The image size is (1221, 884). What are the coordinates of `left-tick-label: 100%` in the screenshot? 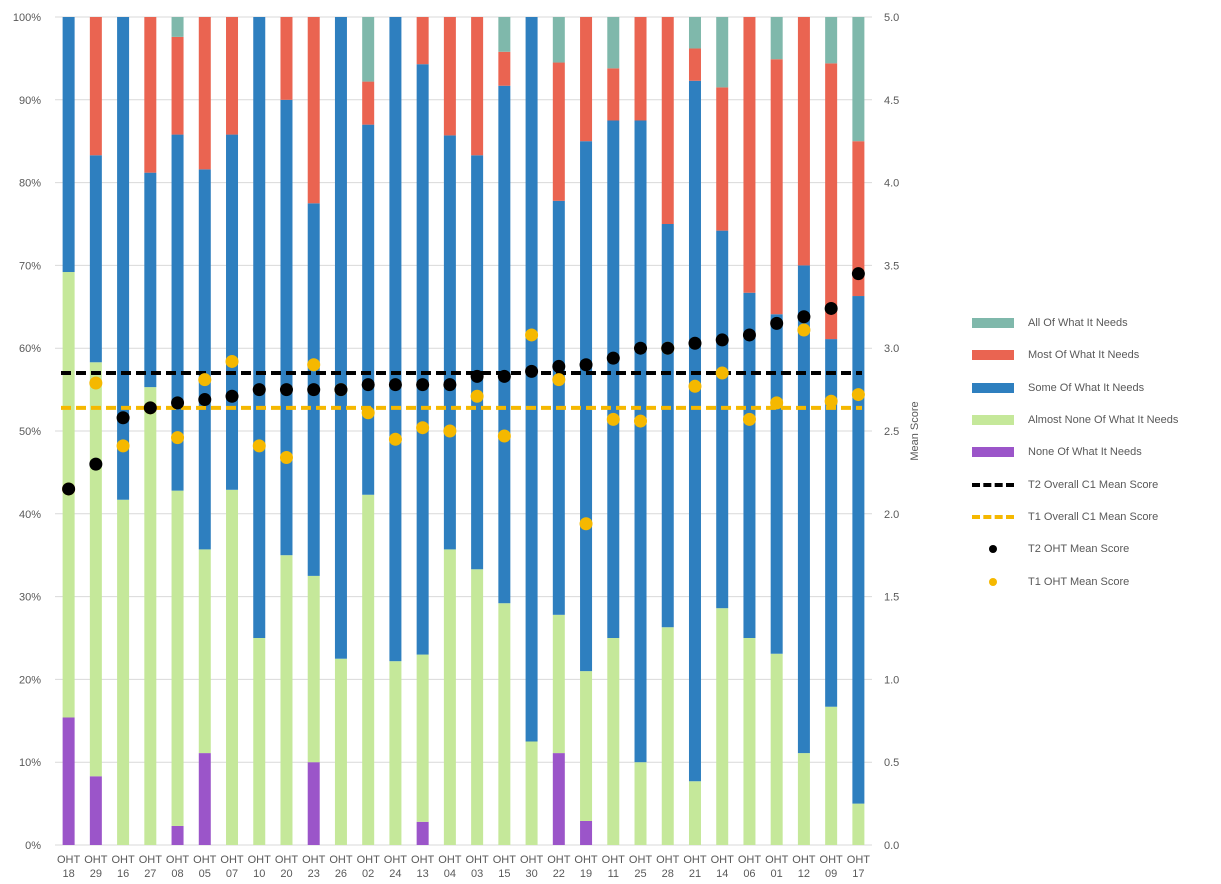 It's located at (27, 18).